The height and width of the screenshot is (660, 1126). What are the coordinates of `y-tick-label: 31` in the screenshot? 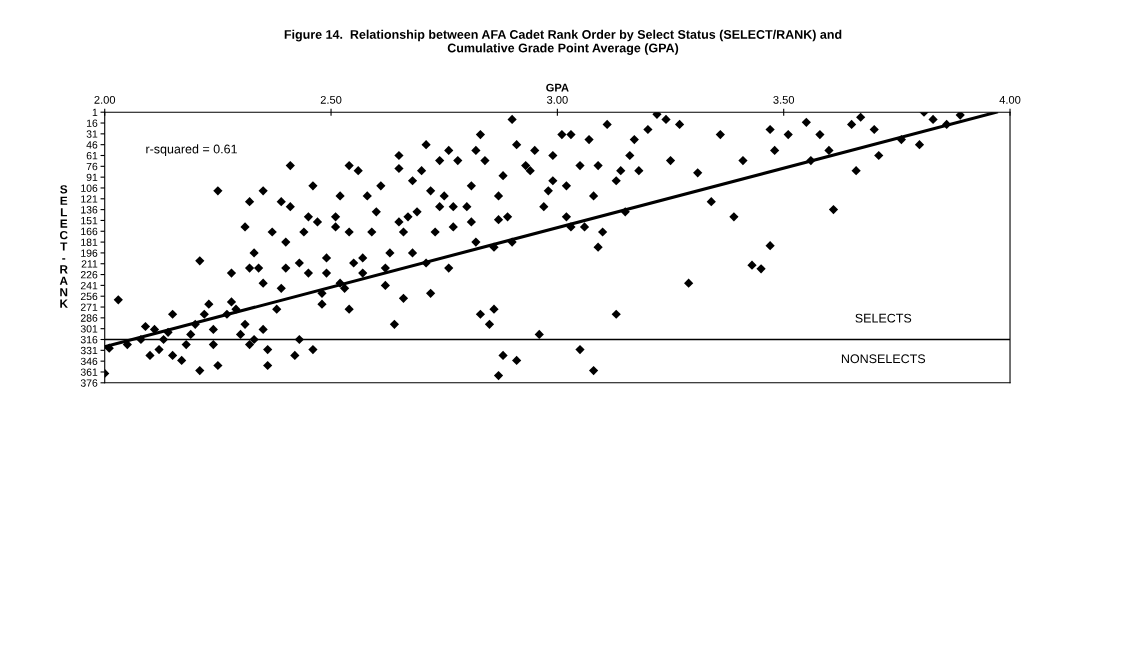 It's located at (92, 134).